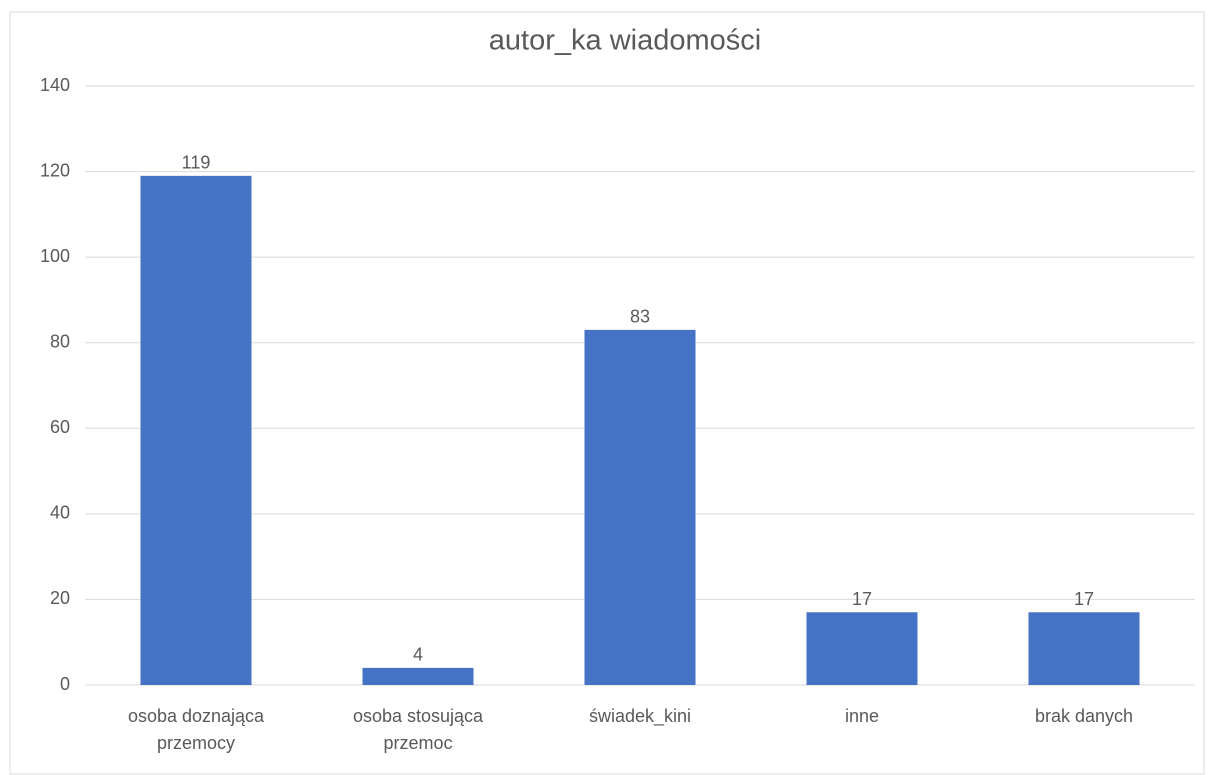 The width and height of the screenshot is (1214, 775). What do you see at coordinates (60, 513) in the screenshot?
I see `y-tick-label: 40` at bounding box center [60, 513].